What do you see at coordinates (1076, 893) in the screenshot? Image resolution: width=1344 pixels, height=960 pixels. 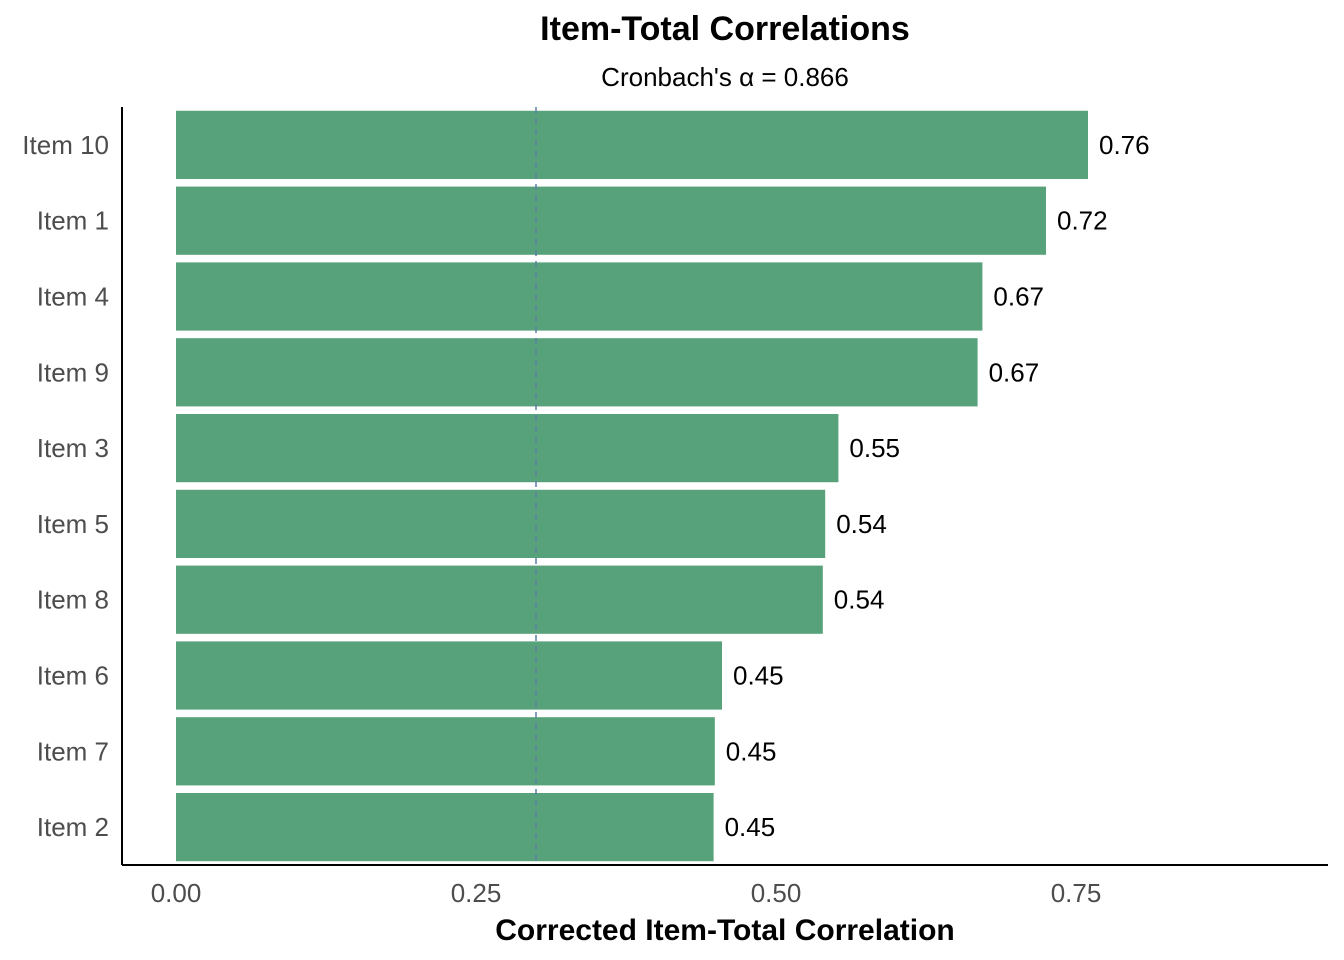 I see `x-tick-label: 0.75` at bounding box center [1076, 893].